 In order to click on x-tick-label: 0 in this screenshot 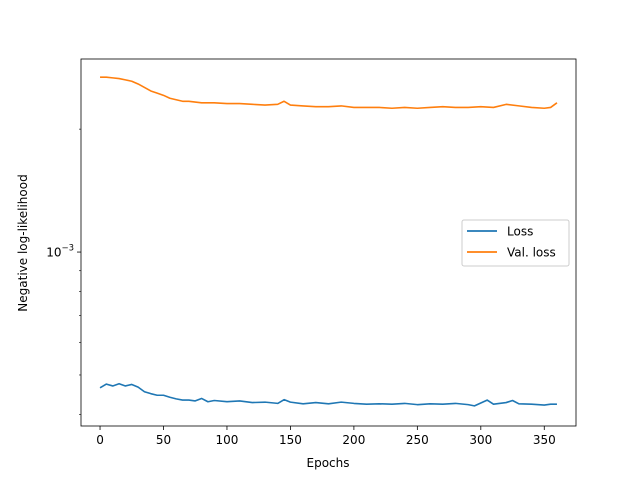, I will do `click(100, 440)`.